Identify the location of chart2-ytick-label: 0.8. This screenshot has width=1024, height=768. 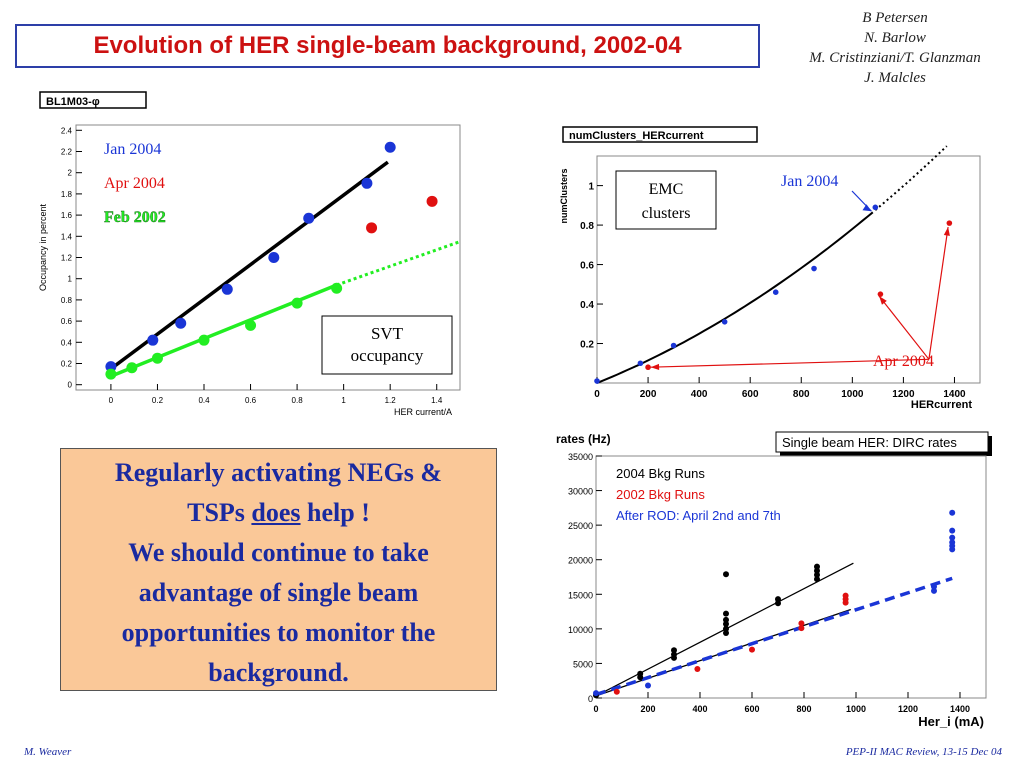
(587, 226).